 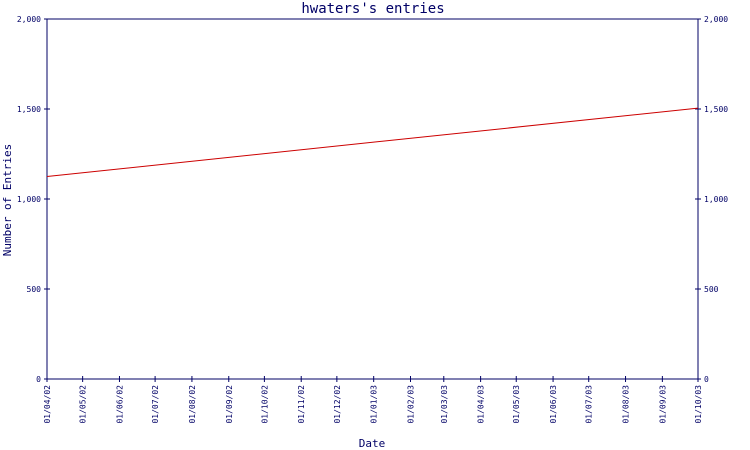 What do you see at coordinates (516, 404) in the screenshot?
I see `x-tick-label: 01/05/03` at bounding box center [516, 404].